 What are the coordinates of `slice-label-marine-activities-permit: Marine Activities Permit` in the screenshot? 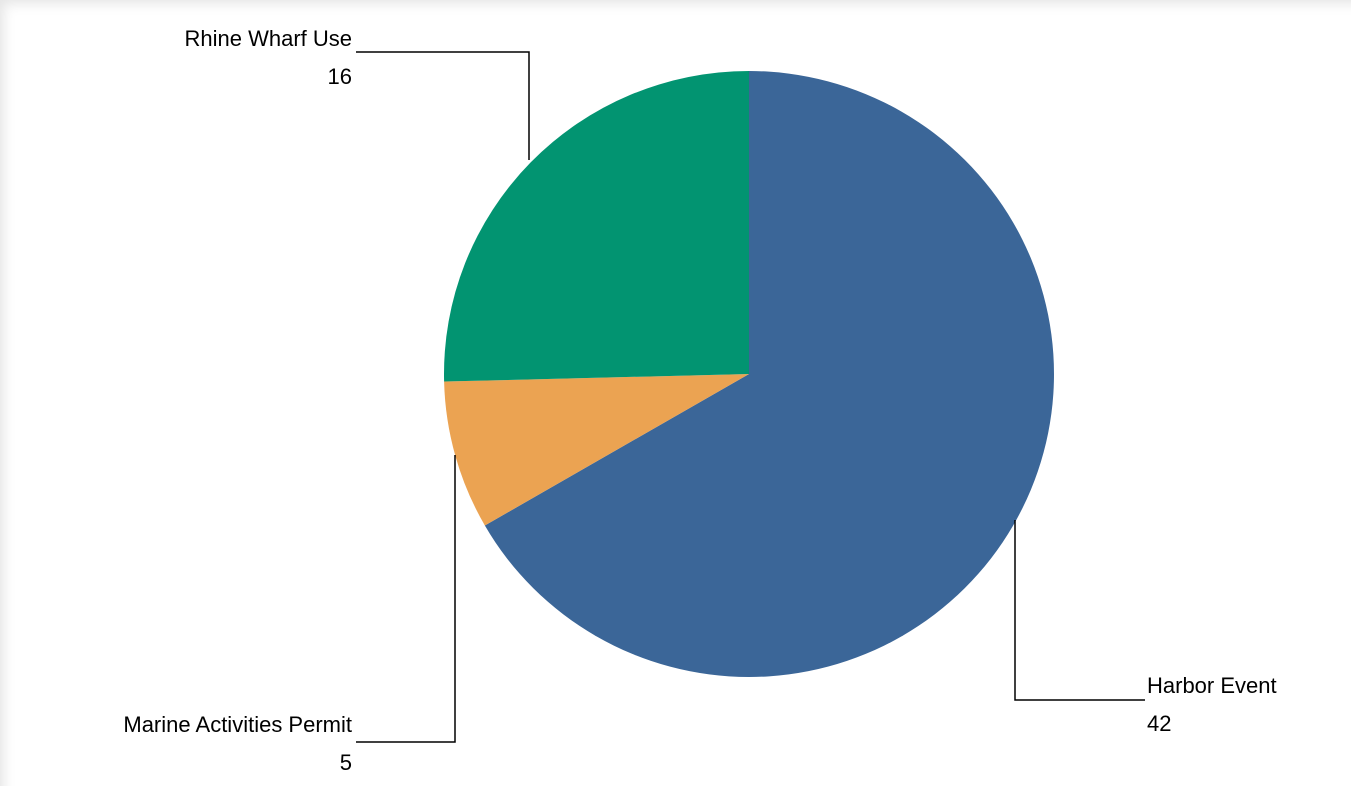 It's located at (237, 724).